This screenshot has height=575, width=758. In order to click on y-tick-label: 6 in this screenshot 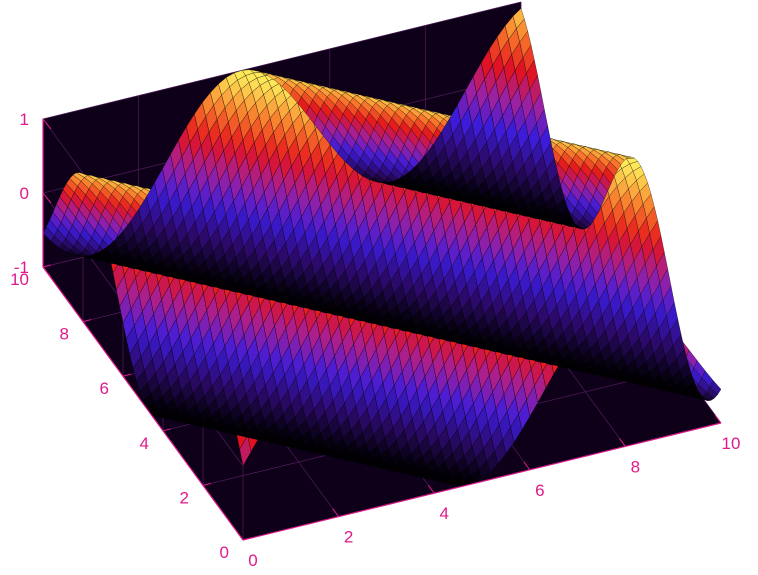, I will do `click(104, 388)`.